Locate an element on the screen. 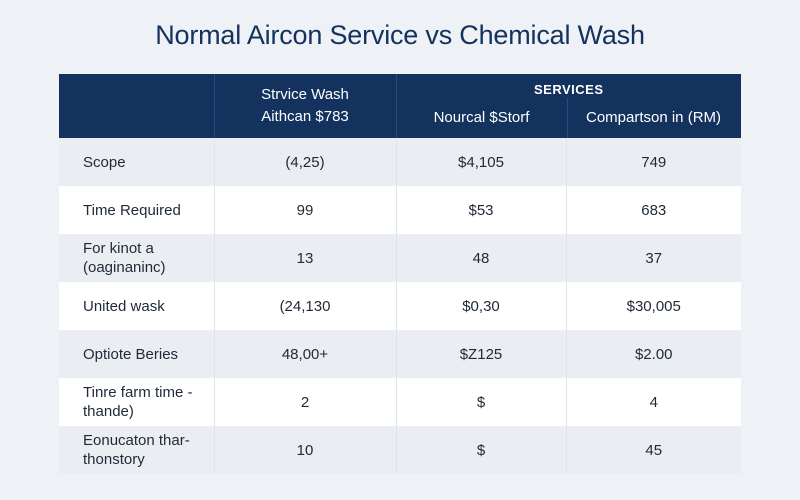  header-empty-cell is located at coordinates (137, 106).